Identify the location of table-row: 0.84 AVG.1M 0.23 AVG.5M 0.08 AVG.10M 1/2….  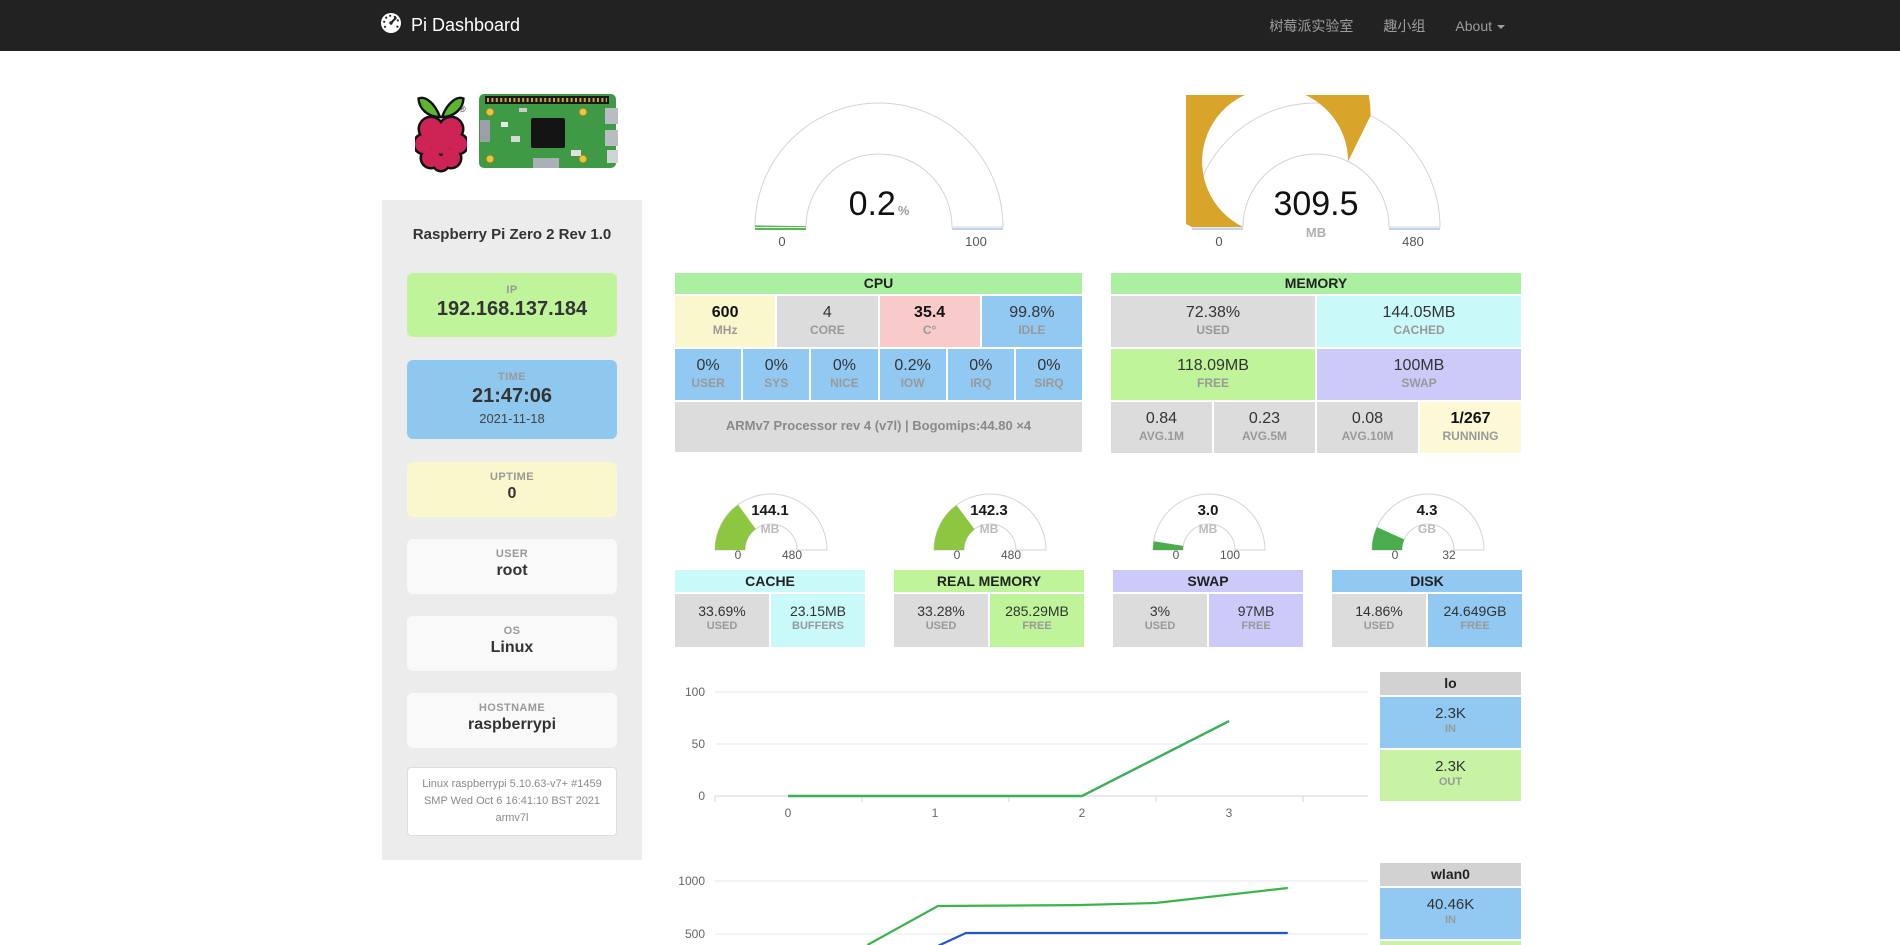
(1316, 427).